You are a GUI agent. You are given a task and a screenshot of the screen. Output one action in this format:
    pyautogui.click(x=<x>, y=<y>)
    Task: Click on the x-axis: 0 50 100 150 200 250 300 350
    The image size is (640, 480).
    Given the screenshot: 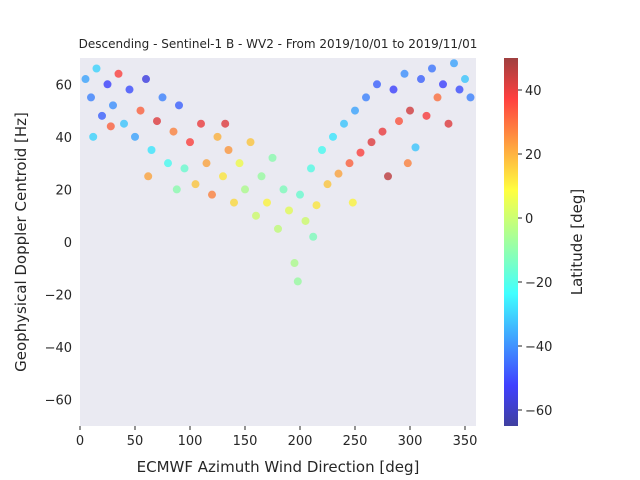 What is the action you would take?
    pyautogui.click(x=277, y=437)
    